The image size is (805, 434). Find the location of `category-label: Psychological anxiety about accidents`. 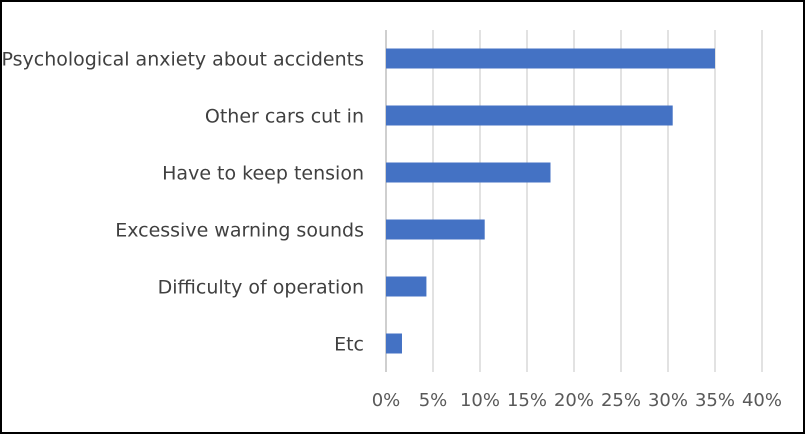

category-label: Psychological anxiety about accidents is located at coordinates (183, 60).